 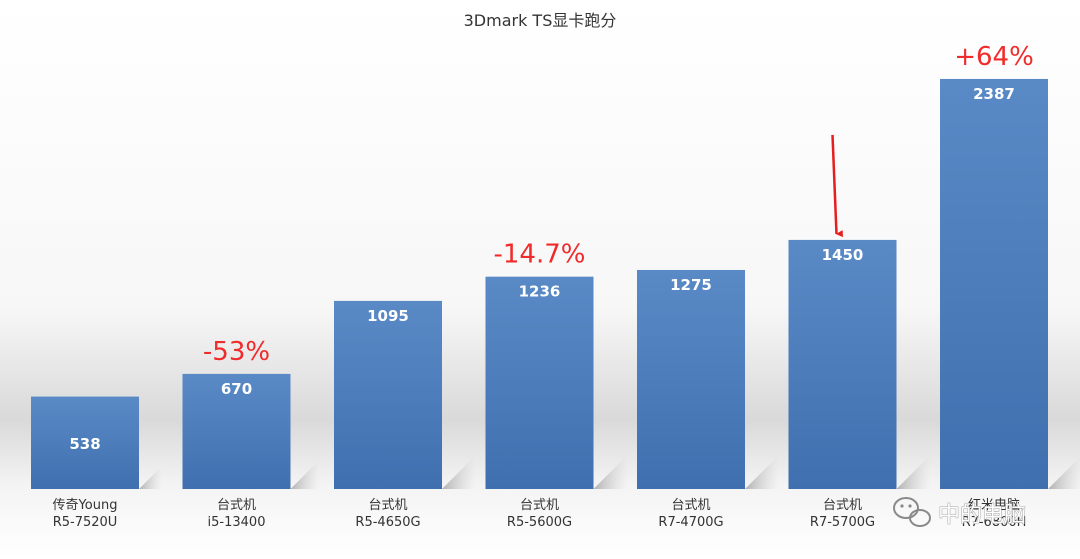 What do you see at coordinates (237, 522) in the screenshot?
I see `category-label-1-line2: i5-13400` at bounding box center [237, 522].